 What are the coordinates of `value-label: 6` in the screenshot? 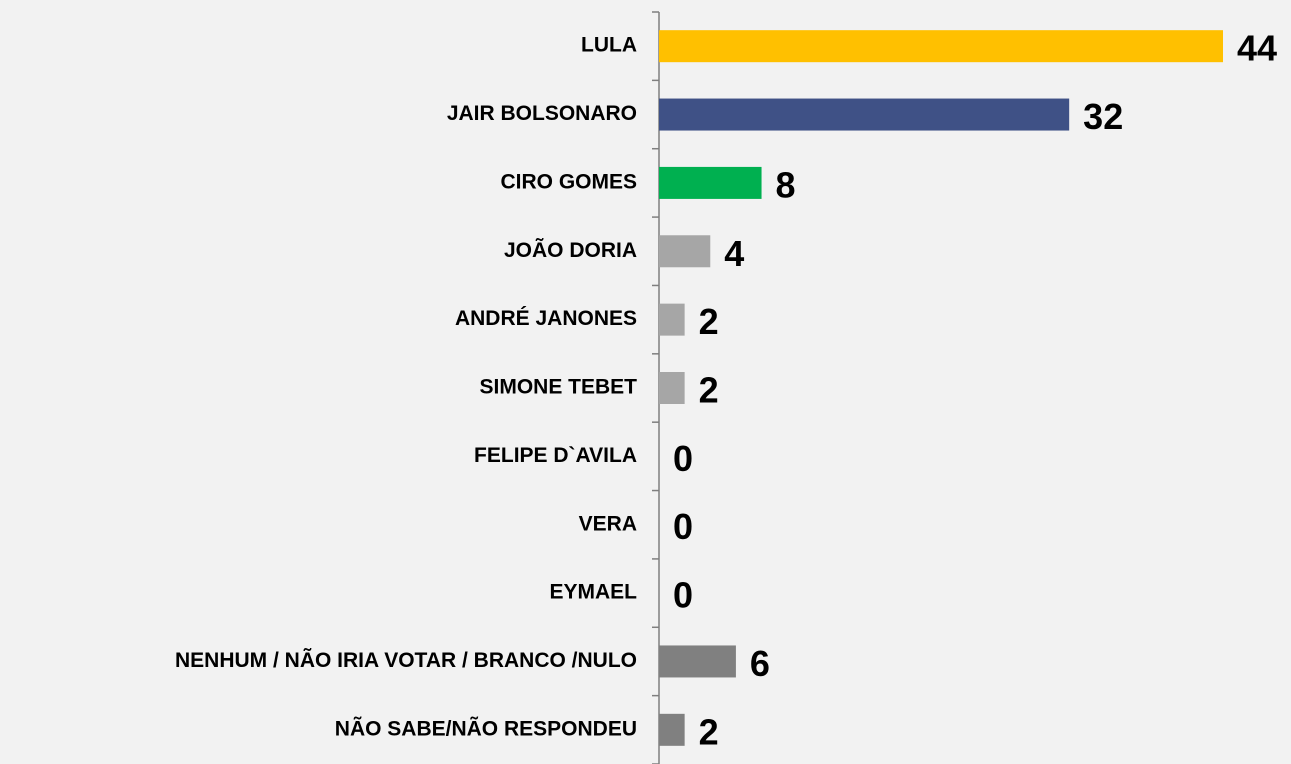 It's located at (760, 663).